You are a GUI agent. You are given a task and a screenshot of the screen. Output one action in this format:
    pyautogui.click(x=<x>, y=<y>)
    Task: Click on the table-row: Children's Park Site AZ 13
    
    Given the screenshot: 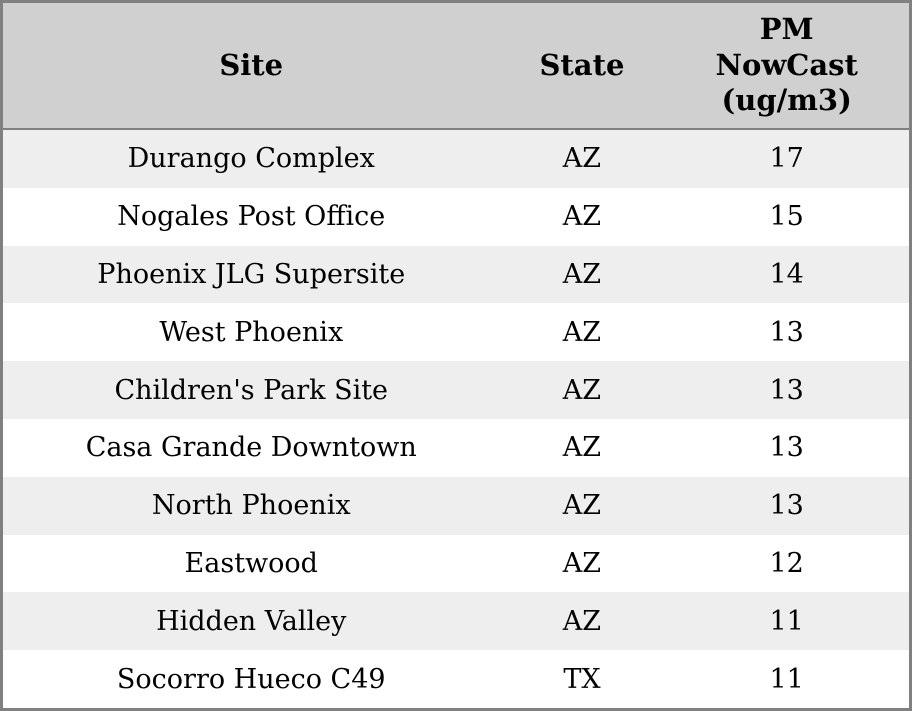 What is the action you would take?
    pyautogui.click(x=456, y=390)
    